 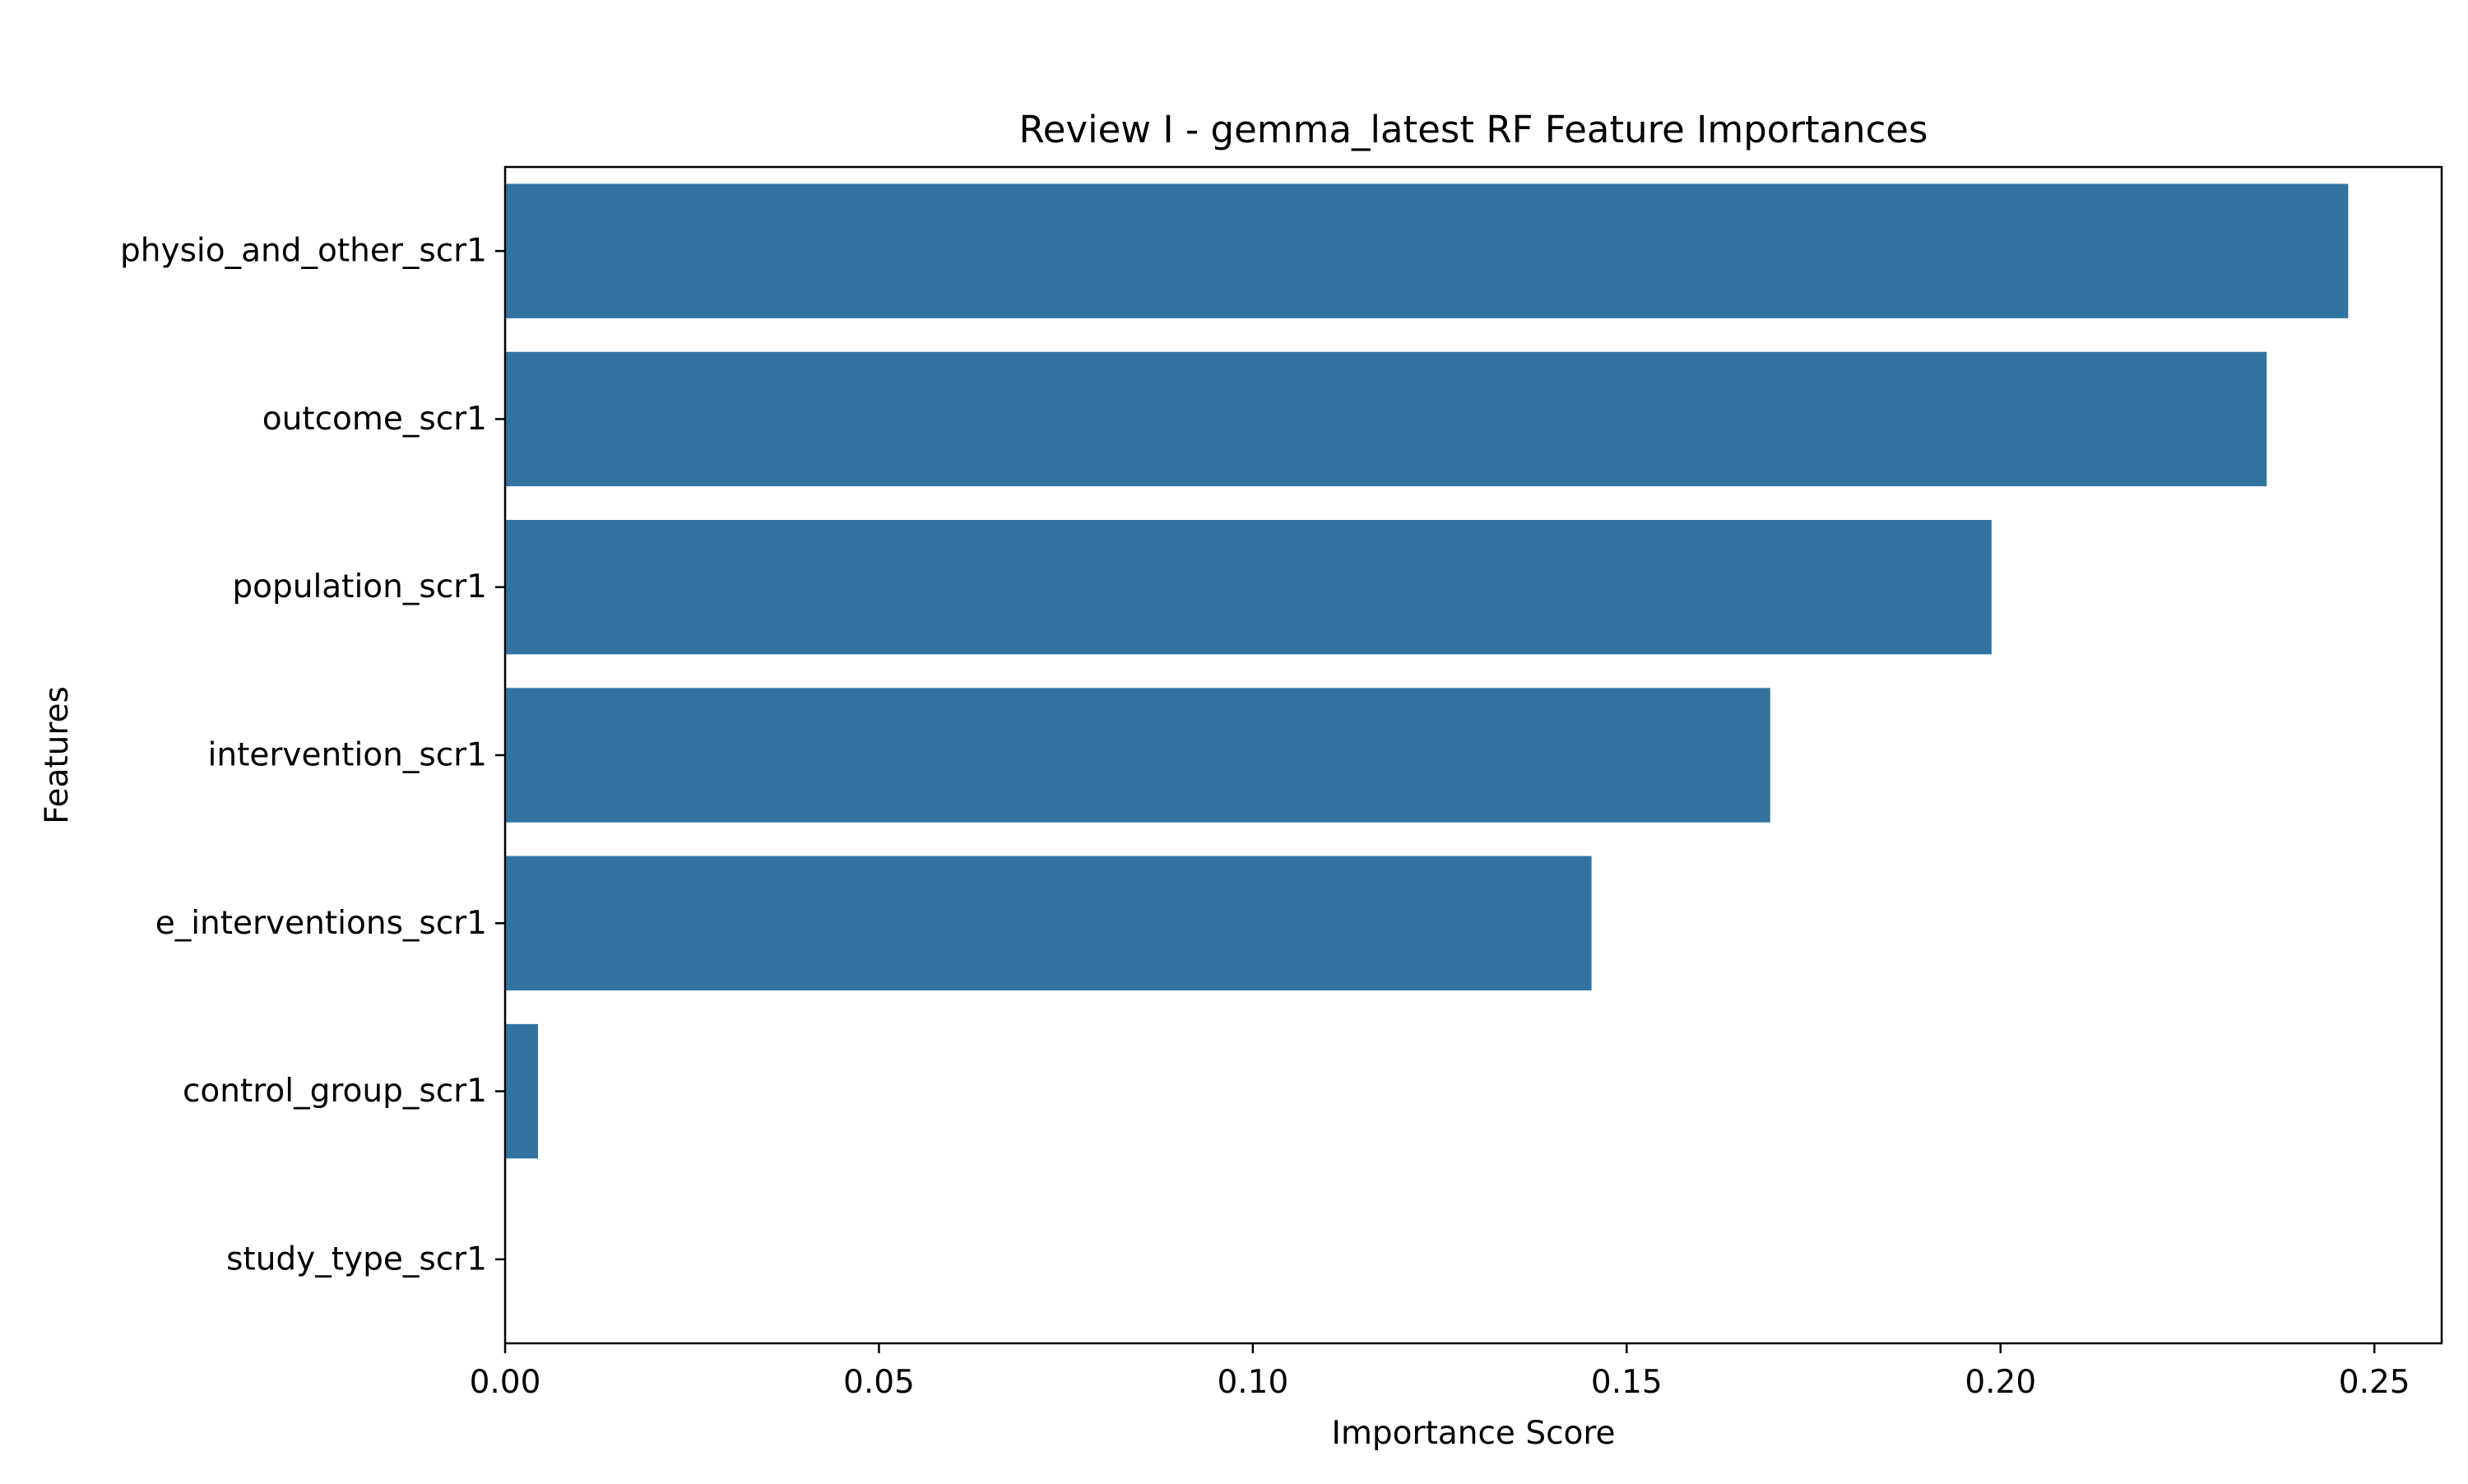 What do you see at coordinates (1427, 250) in the screenshot?
I see `bar-physio-and-other-scr1` at bounding box center [1427, 250].